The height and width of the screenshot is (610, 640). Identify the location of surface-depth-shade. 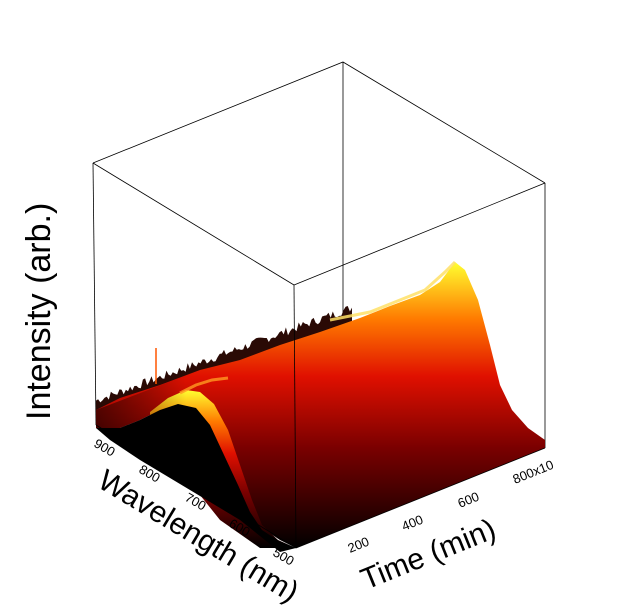
(196, 444).